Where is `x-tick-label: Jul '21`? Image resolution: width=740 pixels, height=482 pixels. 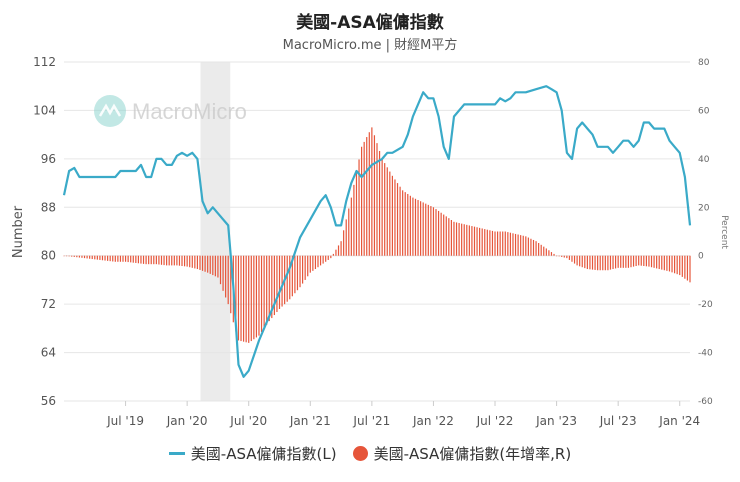 x-tick-label: Jul '21 is located at coordinates (371, 421).